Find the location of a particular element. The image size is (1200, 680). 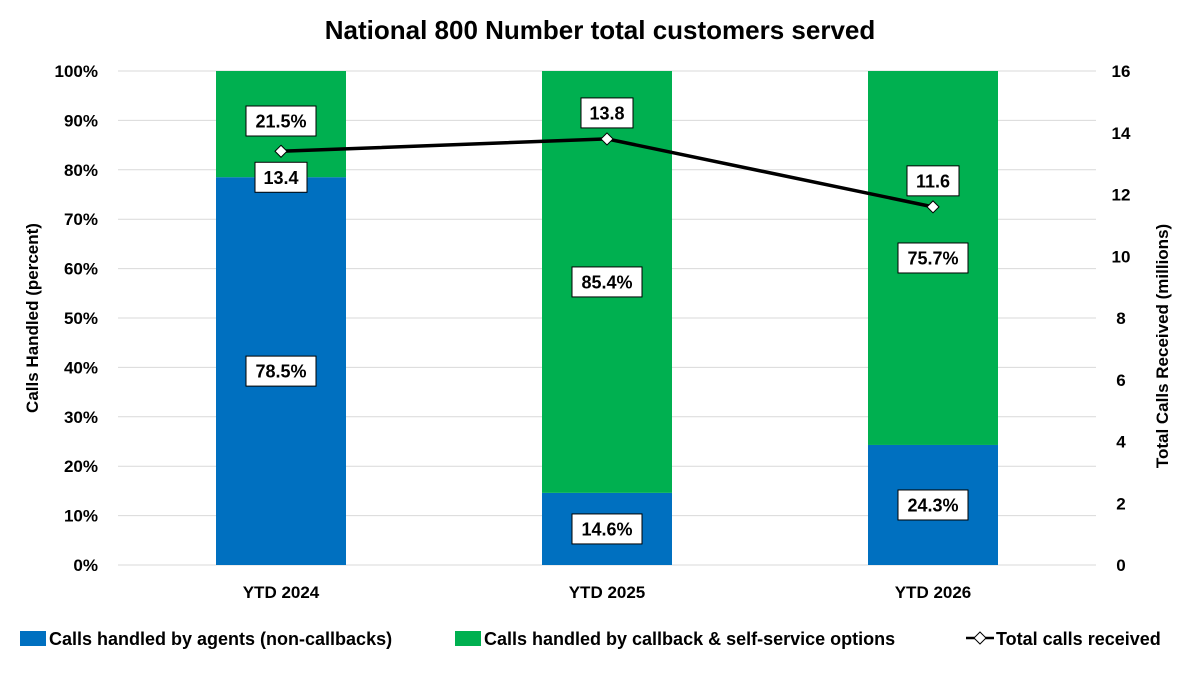

y2-tick-label: 8 is located at coordinates (1120, 318).